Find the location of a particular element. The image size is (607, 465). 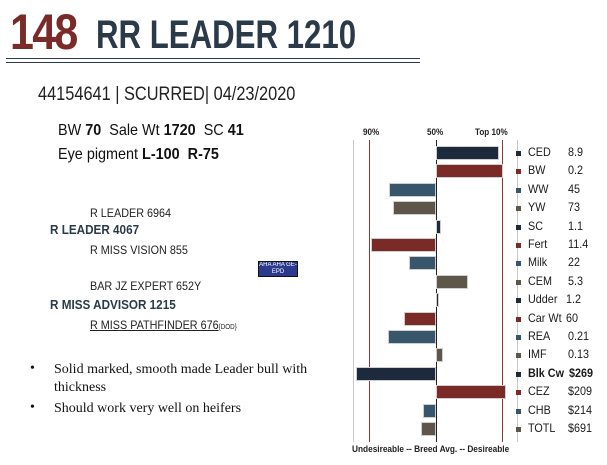

weights-line: BW 70 Sale Wt 1720 SC 41 is located at coordinates (151, 131).